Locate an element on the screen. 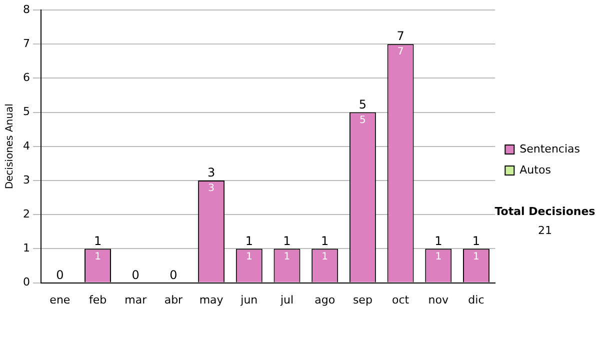 The height and width of the screenshot is (340, 600). x-tick-label: sep is located at coordinates (362, 299).